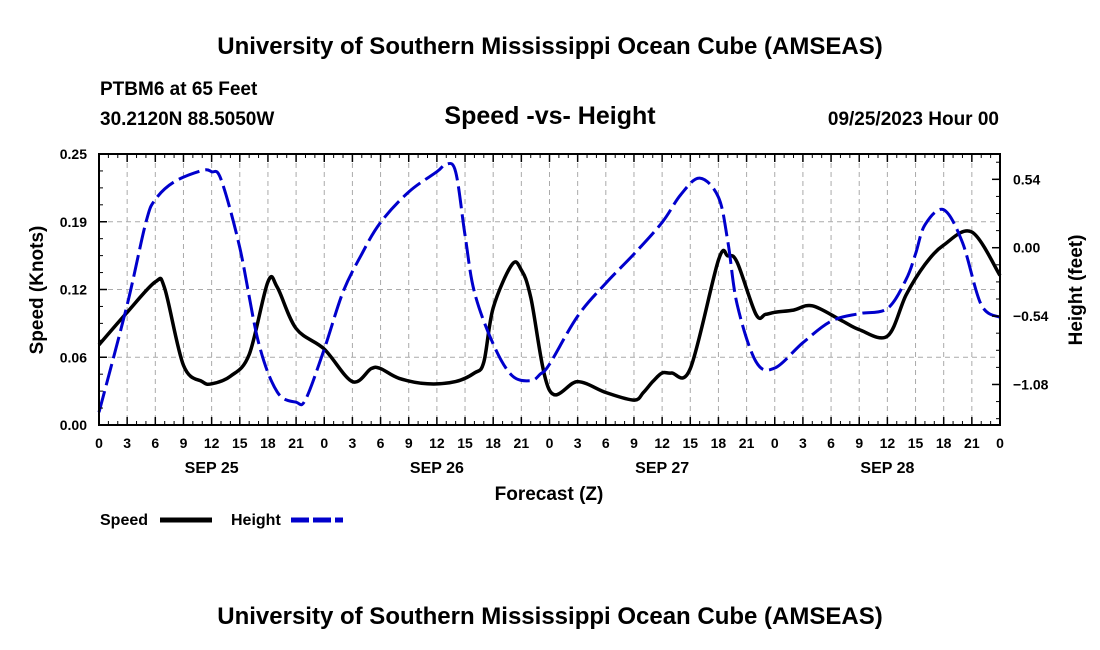  What do you see at coordinates (73, 357) in the screenshot?
I see `y-left-tick-label: 0.06` at bounding box center [73, 357].